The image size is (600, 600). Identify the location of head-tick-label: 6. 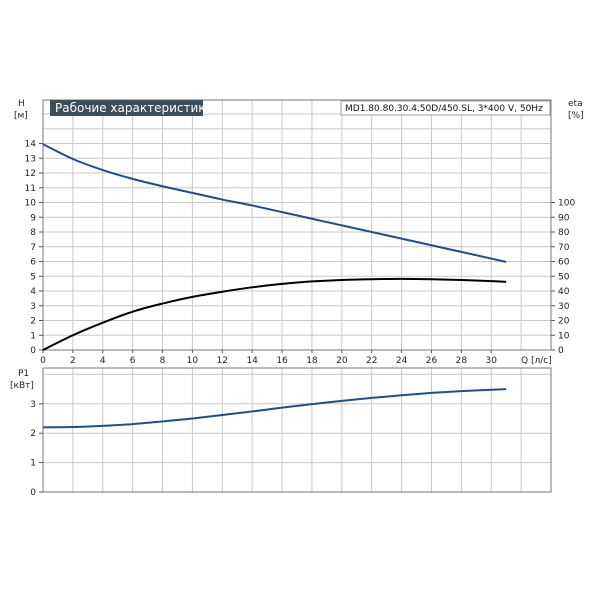
(33, 263).